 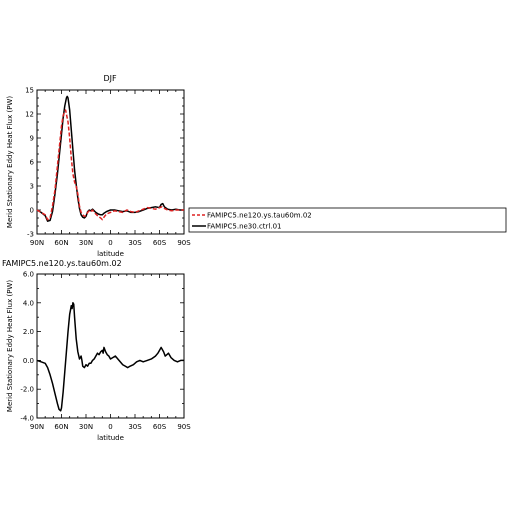 What do you see at coordinates (30, 235) in the screenshot?
I see `chart1-ytick-label: -3` at bounding box center [30, 235].